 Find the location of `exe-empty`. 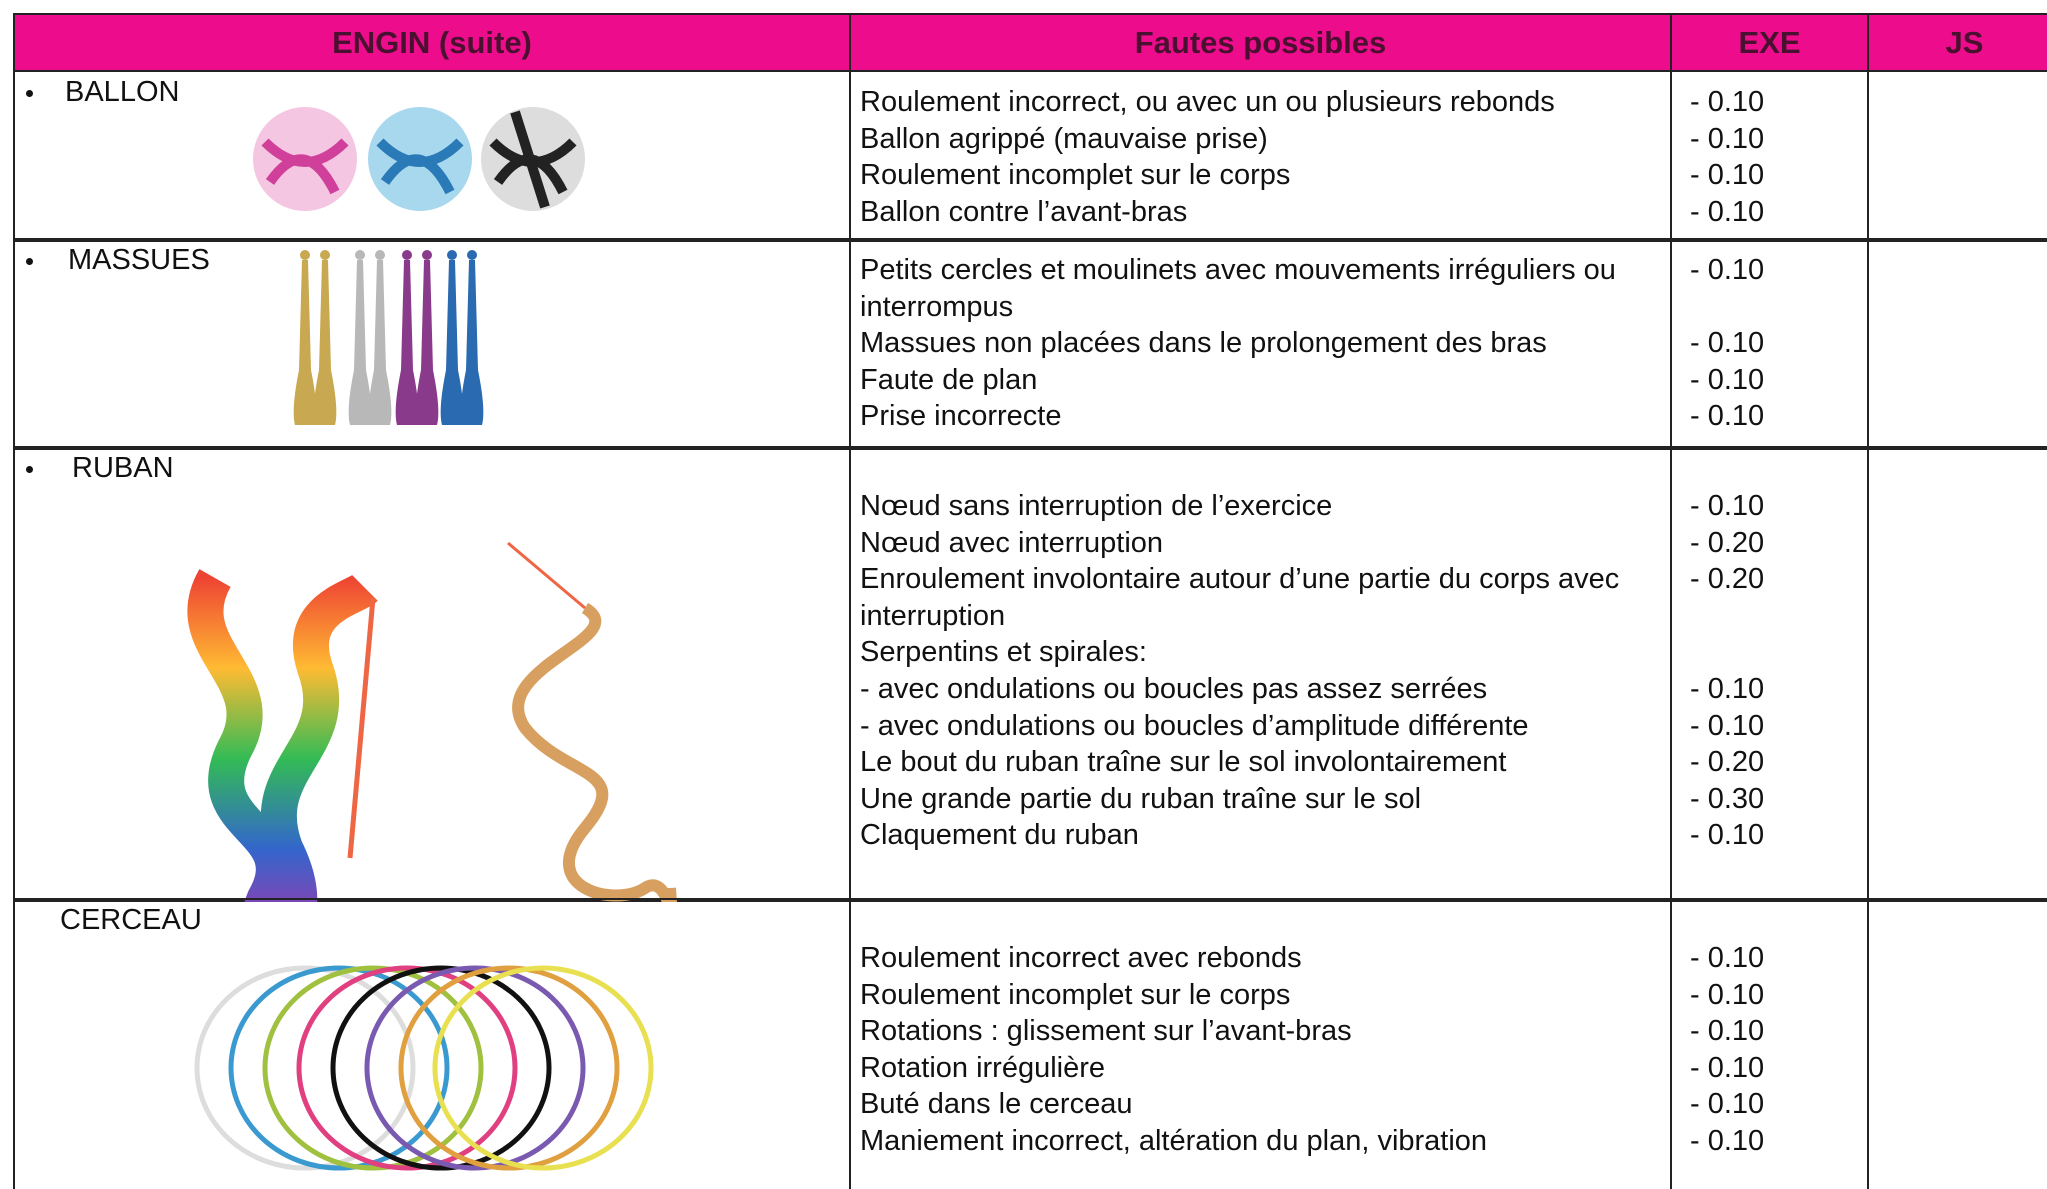

exe-empty is located at coordinates (1768, 652).